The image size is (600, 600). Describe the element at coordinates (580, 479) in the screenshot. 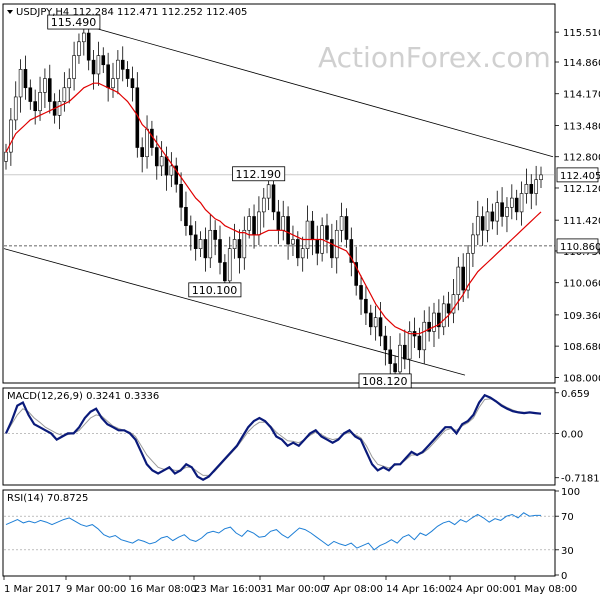

I see `macd-axis-label: -0.7181` at that location.